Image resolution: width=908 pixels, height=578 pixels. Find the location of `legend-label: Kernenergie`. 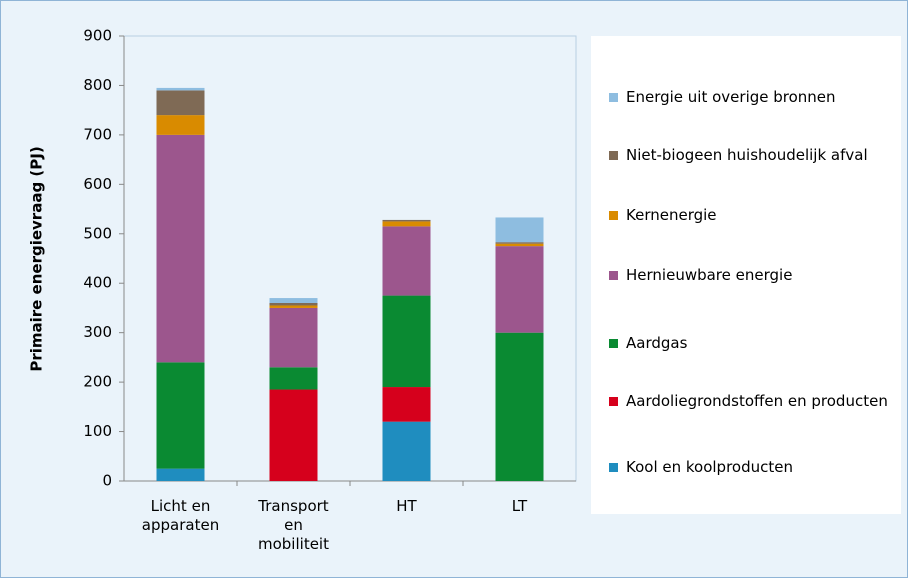

legend-label: Kernenergie is located at coordinates (671, 215).